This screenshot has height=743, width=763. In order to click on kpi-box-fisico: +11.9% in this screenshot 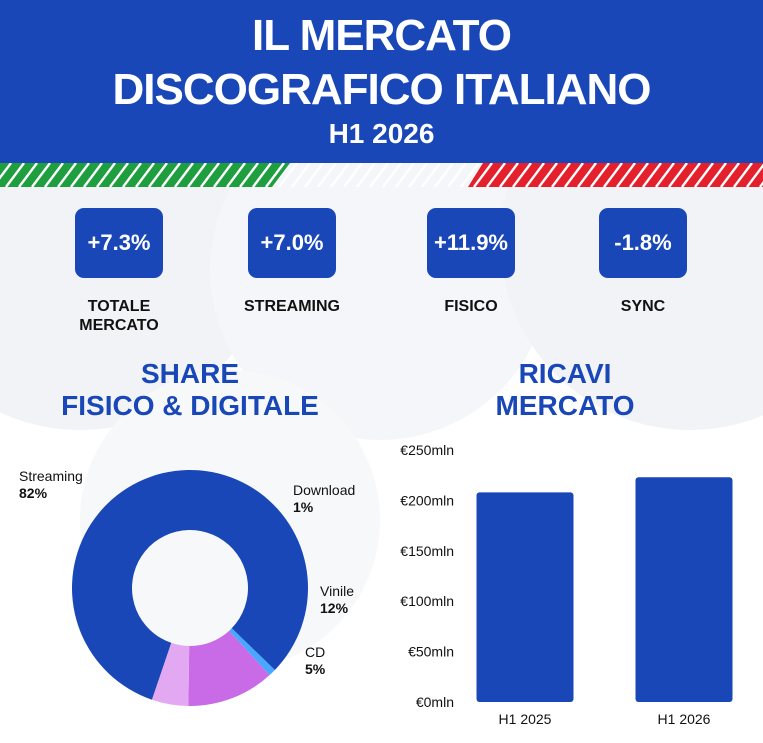, I will do `click(471, 243)`.